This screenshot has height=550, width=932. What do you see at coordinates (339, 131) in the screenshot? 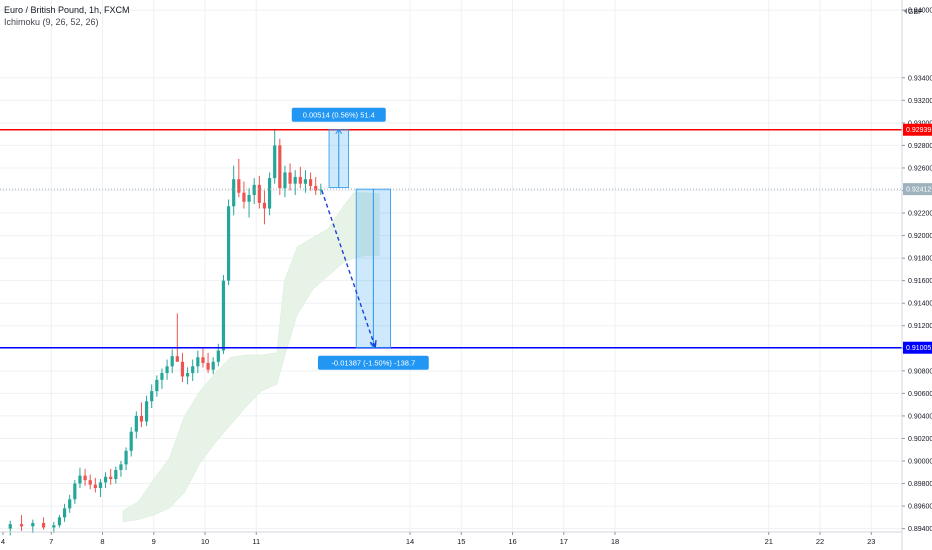
I see `measure-arrowhead` at bounding box center [339, 131].